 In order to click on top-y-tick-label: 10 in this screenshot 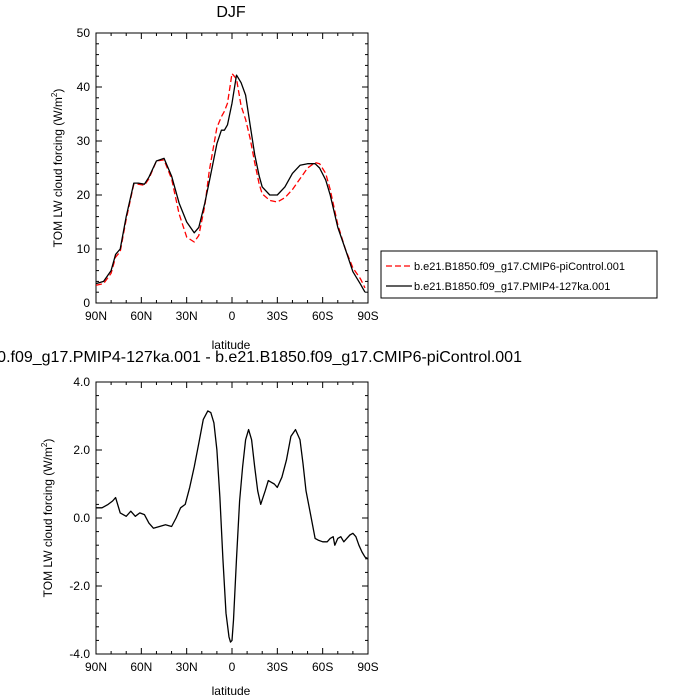, I will do `click(84, 249)`.